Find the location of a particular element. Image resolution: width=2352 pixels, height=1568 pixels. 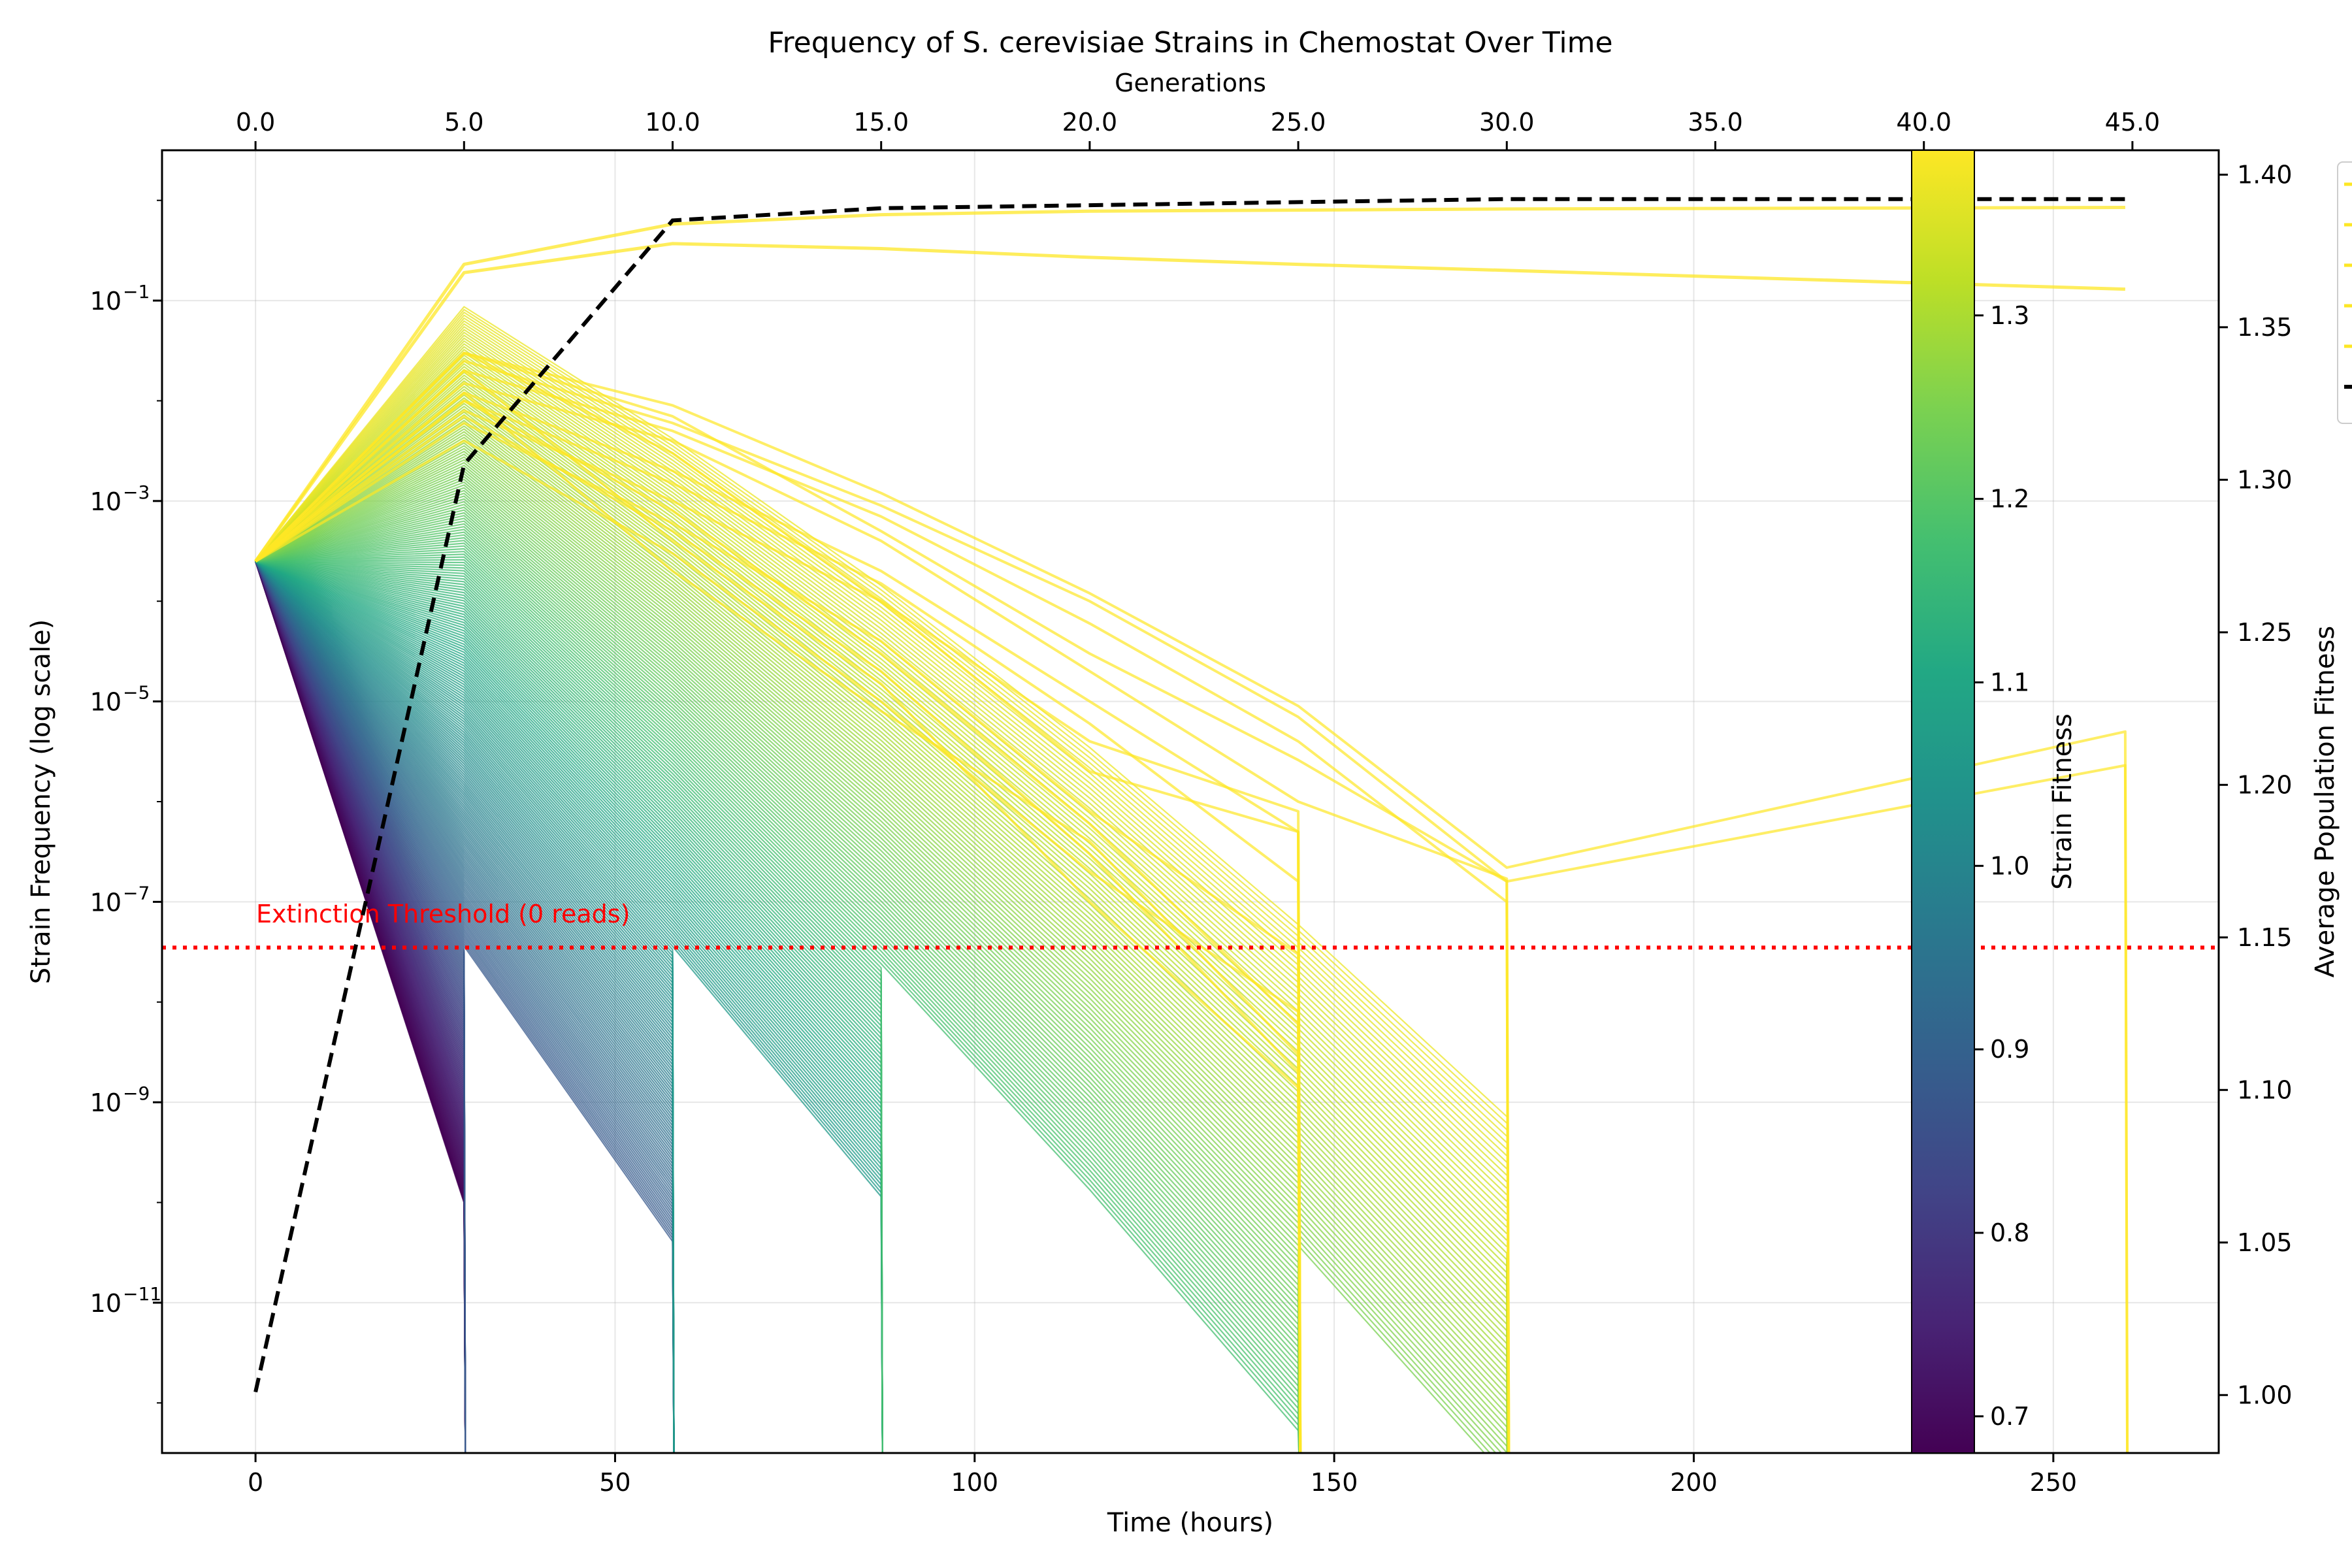

y-tick-exponent: −11 is located at coordinates (142, 1294).